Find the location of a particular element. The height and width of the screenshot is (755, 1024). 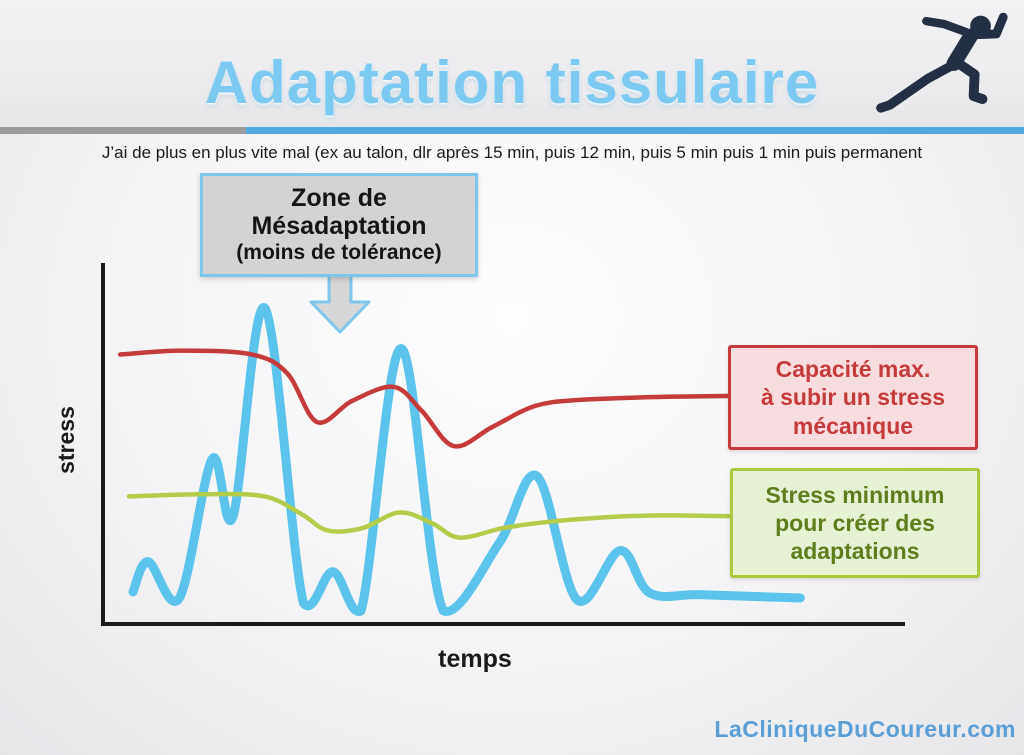

runner-icon is located at coordinates (942, 62).